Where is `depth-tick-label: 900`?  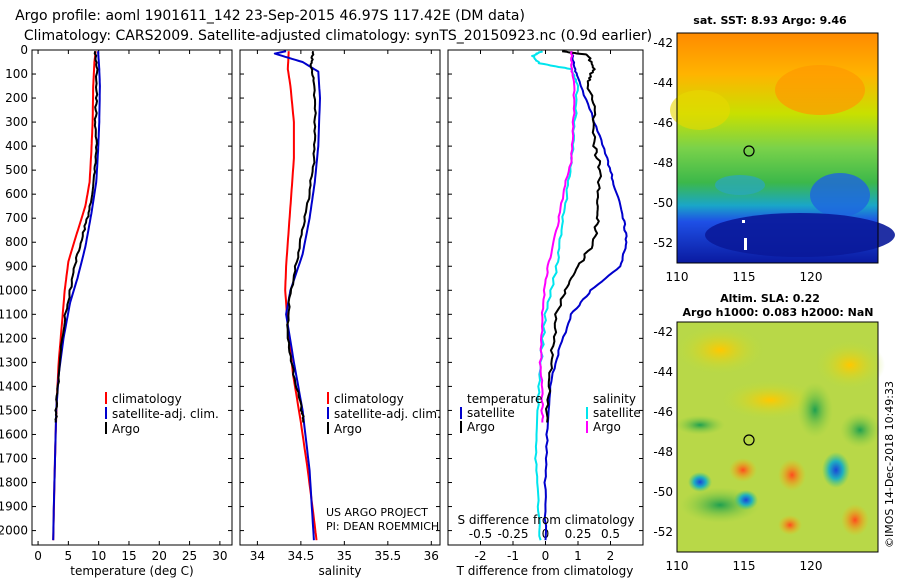
depth-tick-label: 900 is located at coordinates (16, 266).